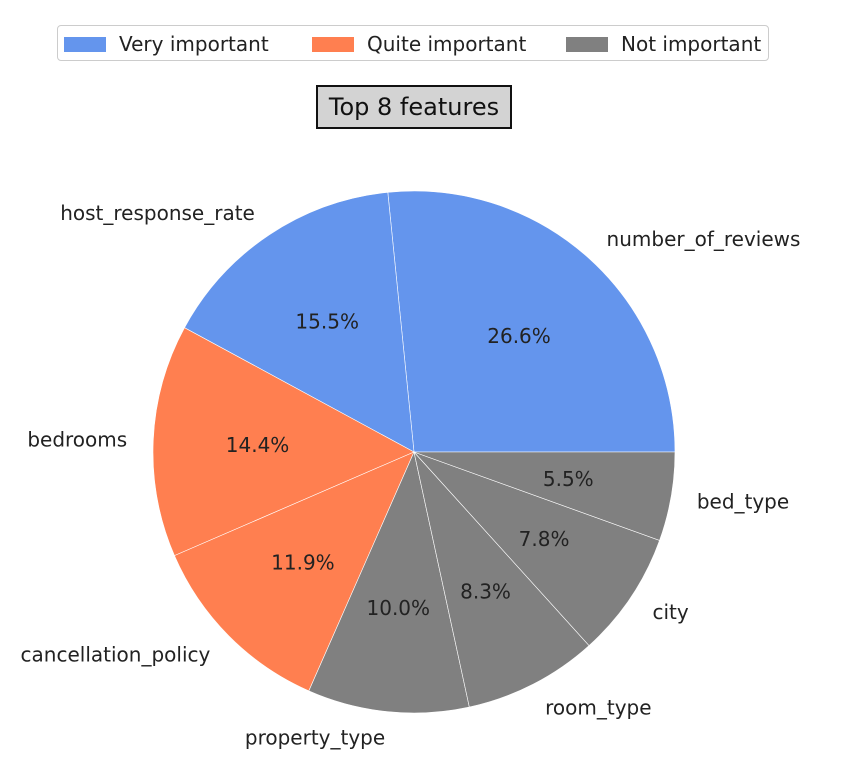 The width and height of the screenshot is (858, 780). I want to click on slice-city, so click(536, 549).